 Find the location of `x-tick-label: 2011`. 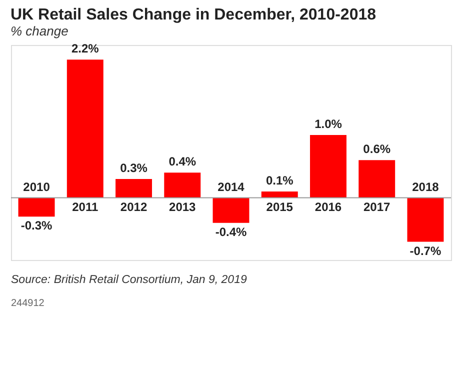

x-tick-label: 2011 is located at coordinates (85, 207).